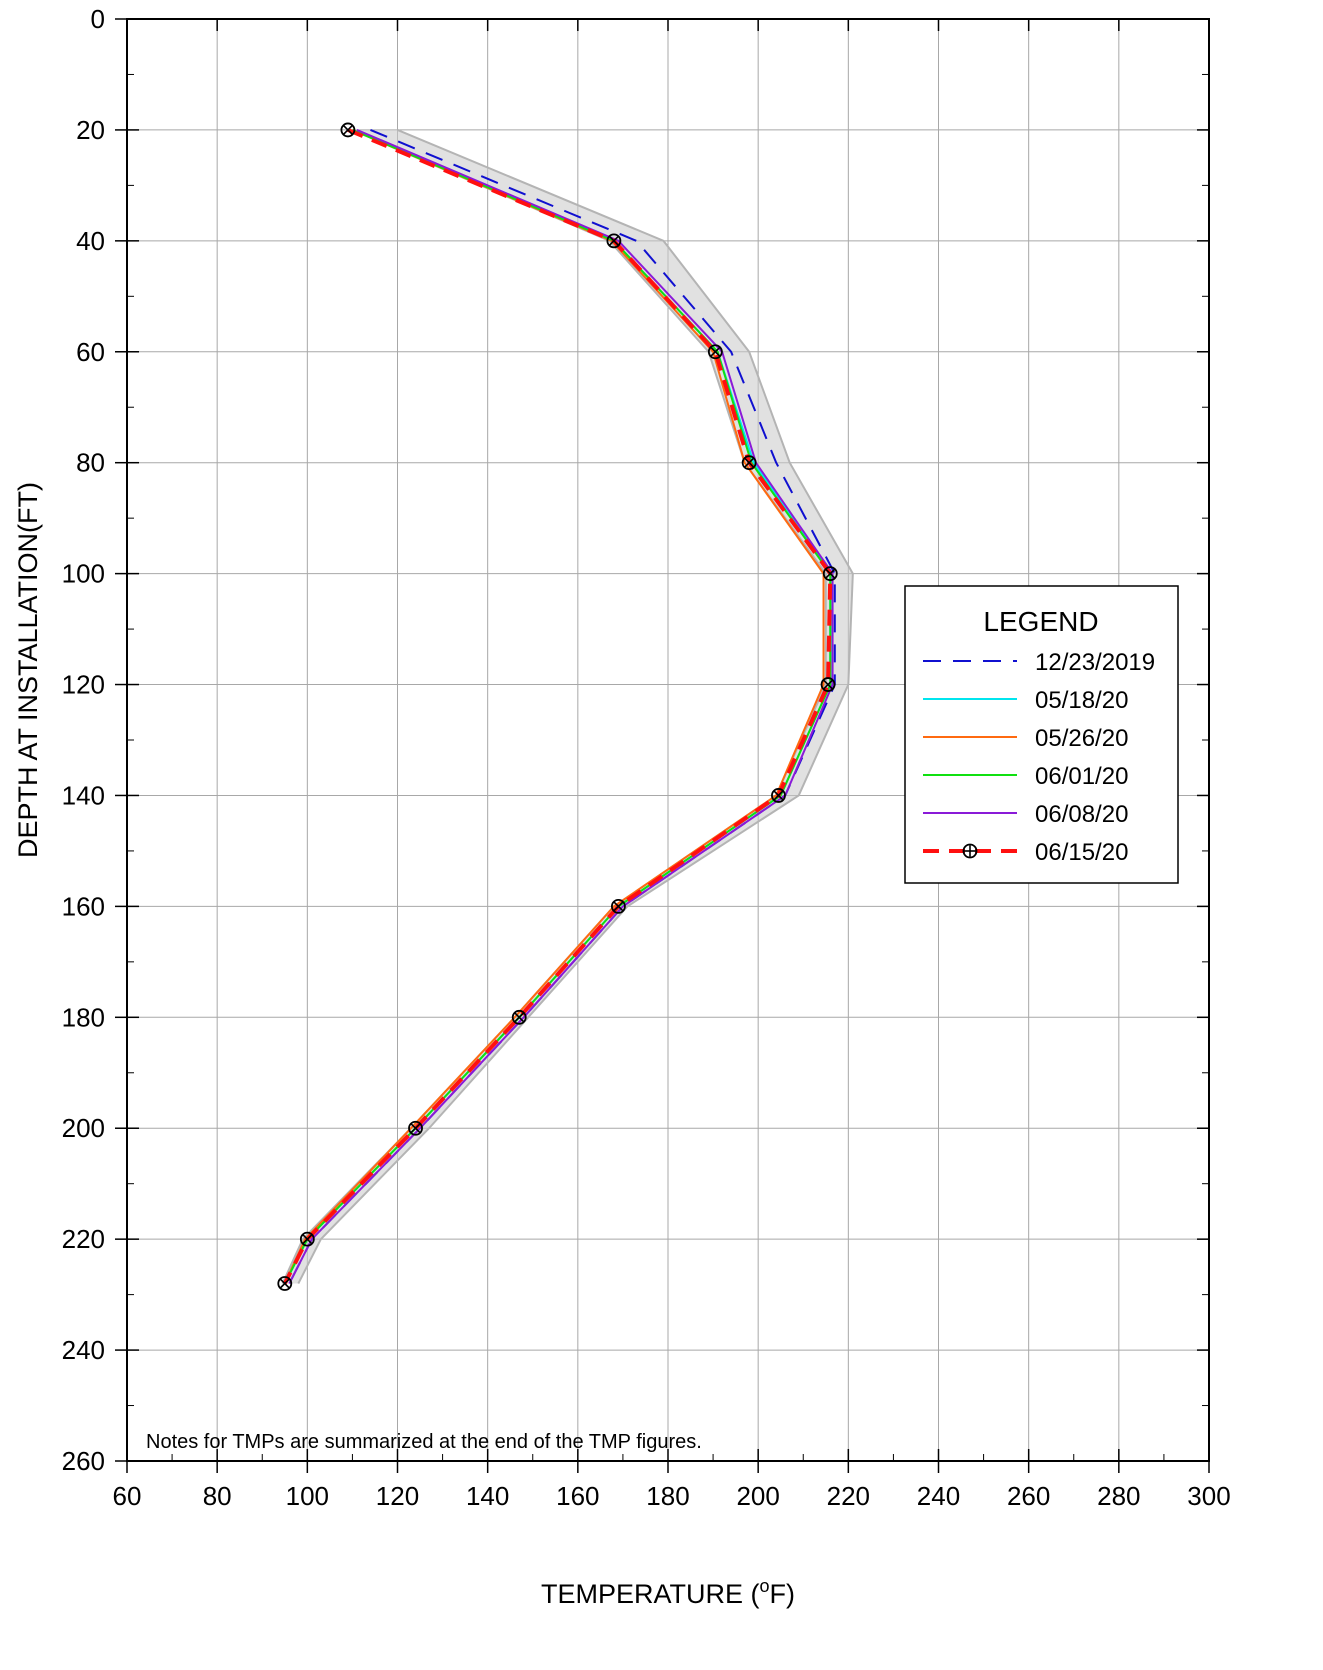  Describe the element at coordinates (1025, 700) in the screenshot. I see `legend-item-1: 05/18/20` at that location.